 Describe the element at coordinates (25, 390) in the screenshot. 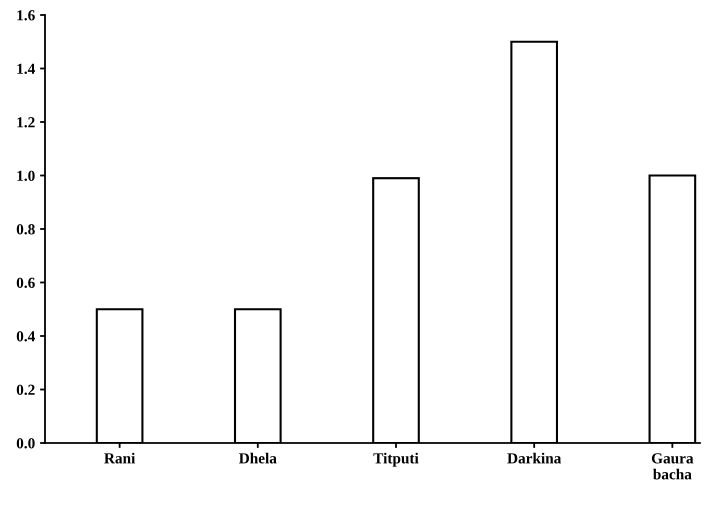

I see `y-tick-label: 0.2` at that location.